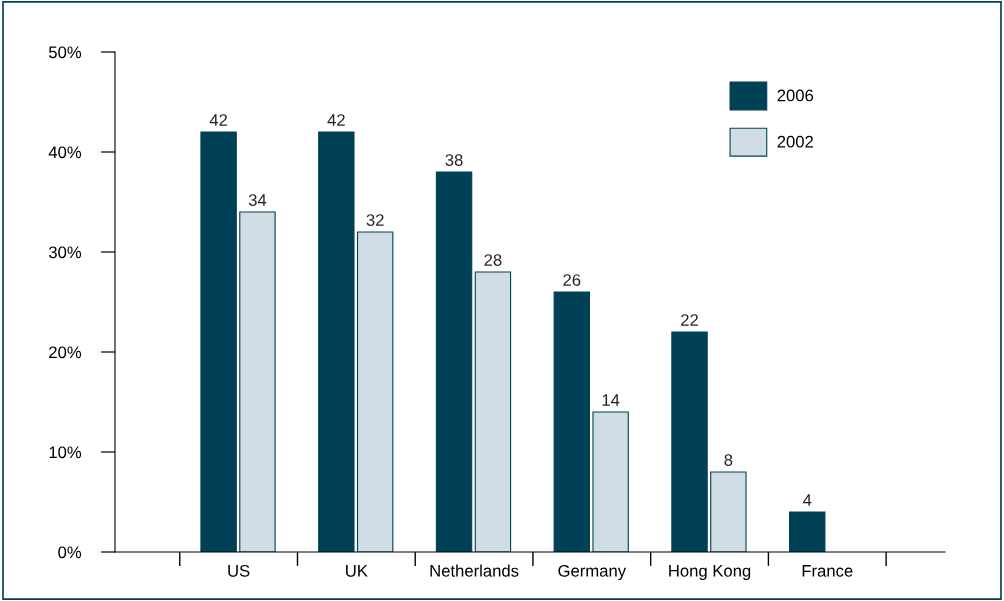 This screenshot has height=601, width=1004. Describe the element at coordinates (493, 260) in the screenshot. I see `data-label: 28` at that location.